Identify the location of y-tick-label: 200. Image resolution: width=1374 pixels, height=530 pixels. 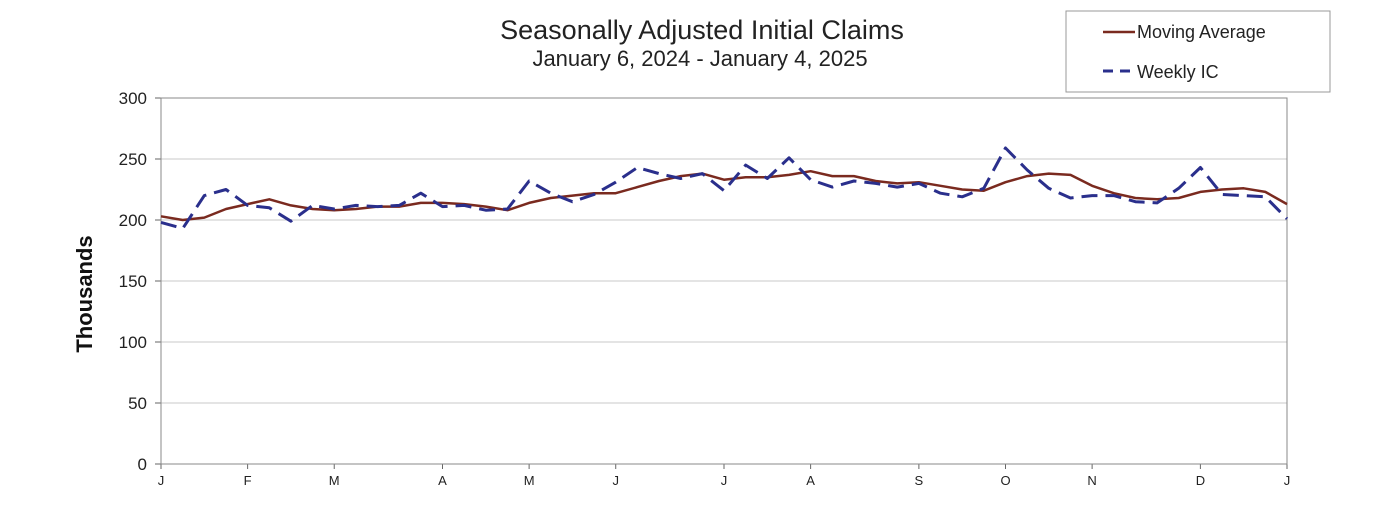
(133, 220).